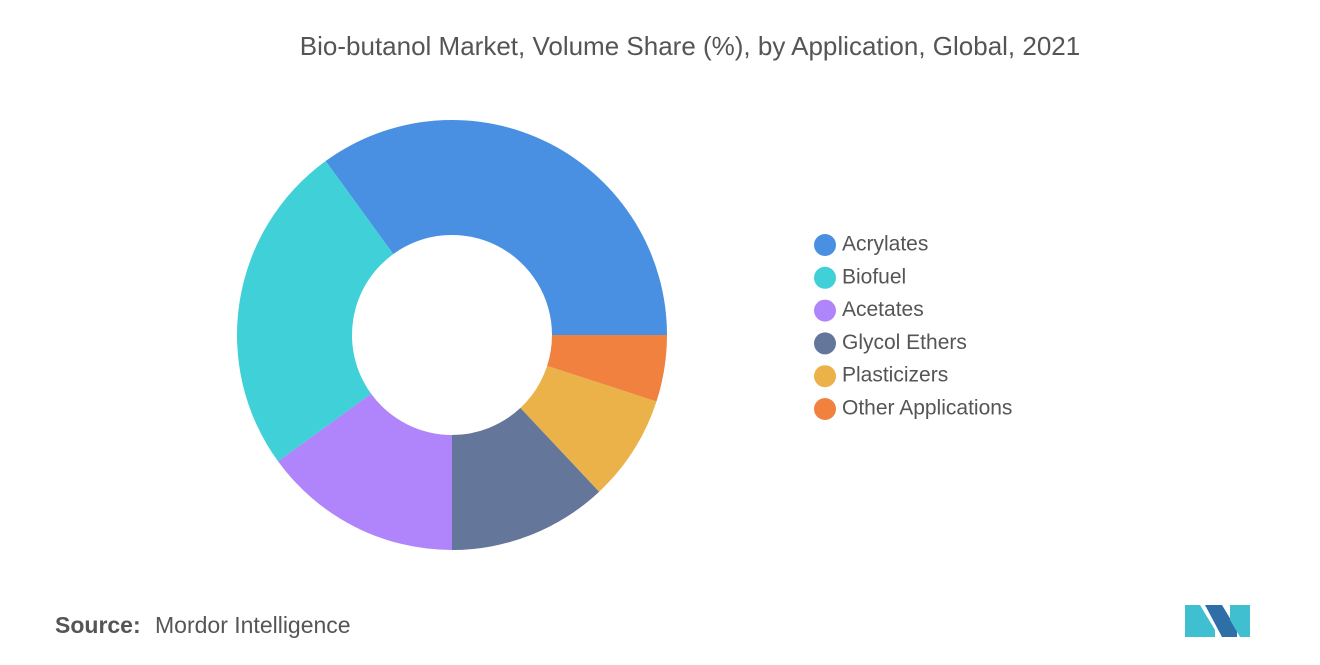 The image size is (1320, 665). I want to click on legend-label: Plasticizers, so click(895, 375).